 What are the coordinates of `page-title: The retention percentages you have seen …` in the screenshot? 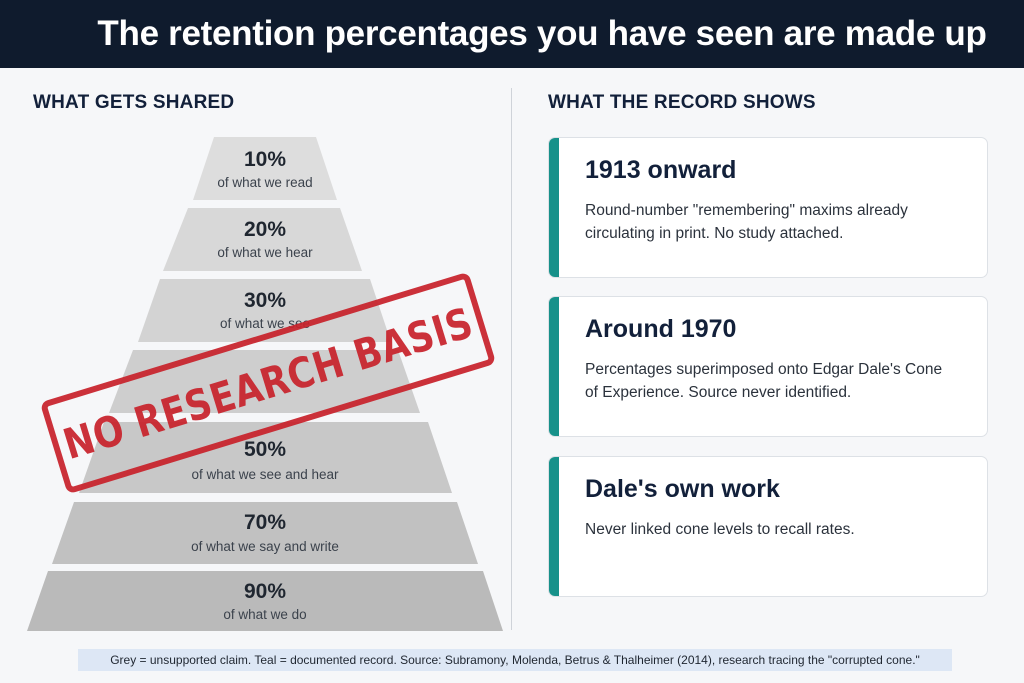 It's located at (542, 33).